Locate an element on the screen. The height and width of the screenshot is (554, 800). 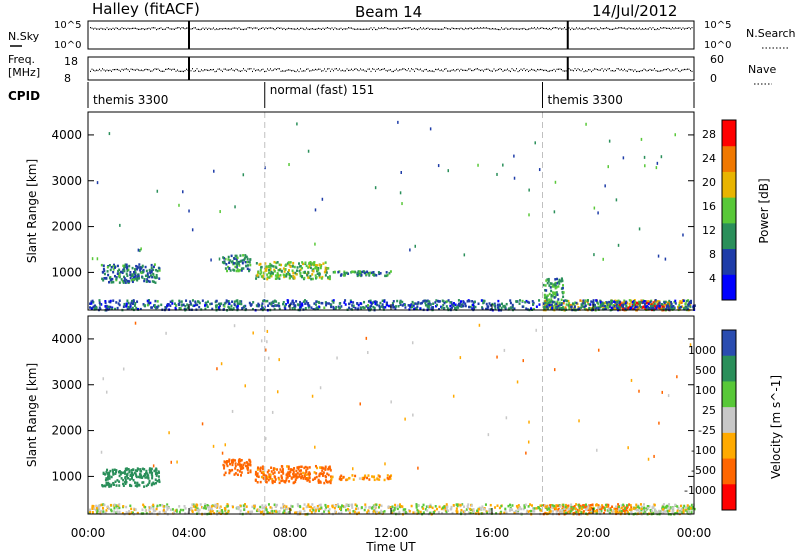
velocity-colorbar-cell is located at coordinates (729, 471).